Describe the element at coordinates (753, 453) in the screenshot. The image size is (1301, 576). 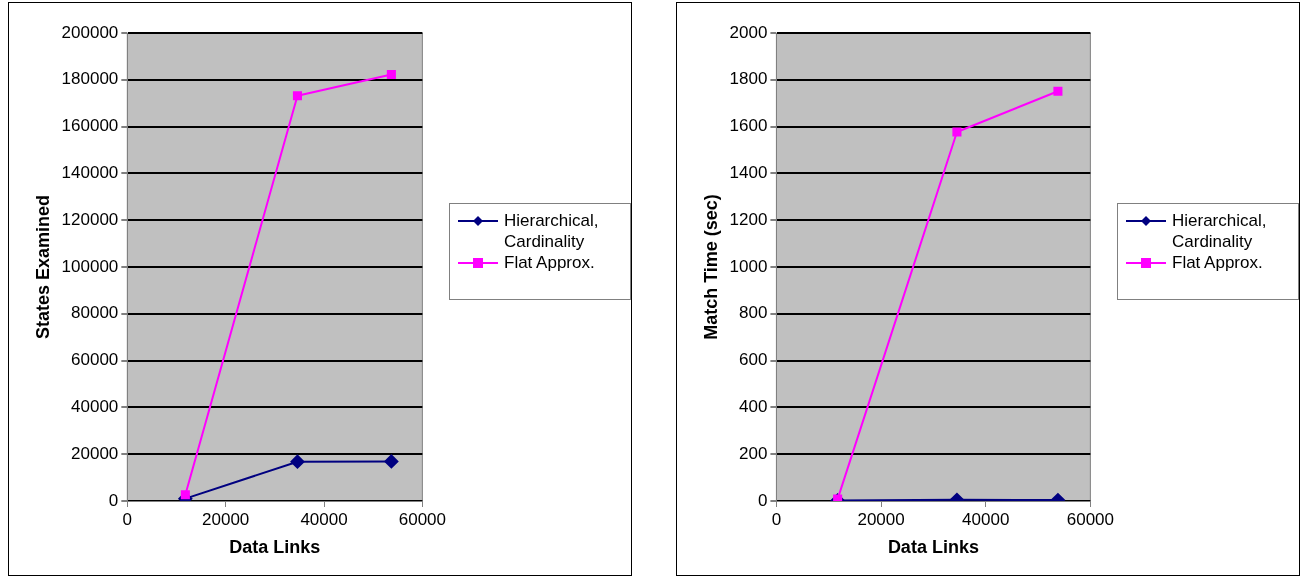
I see `y-tick-label: 200` at that location.